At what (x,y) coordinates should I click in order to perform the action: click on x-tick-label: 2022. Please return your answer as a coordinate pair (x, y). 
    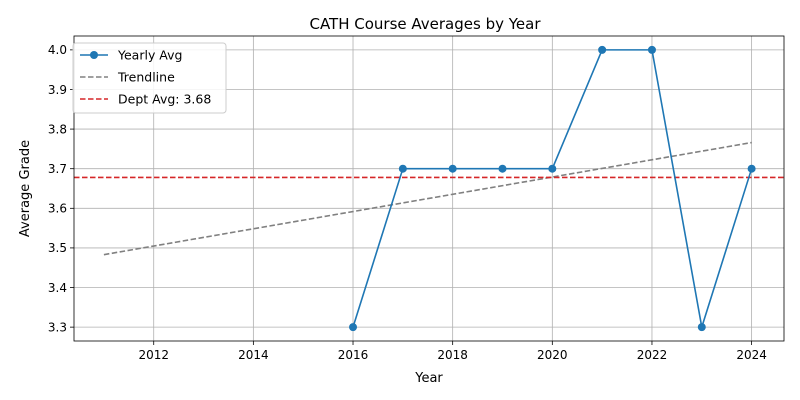
    Looking at the image, I should click on (652, 355).